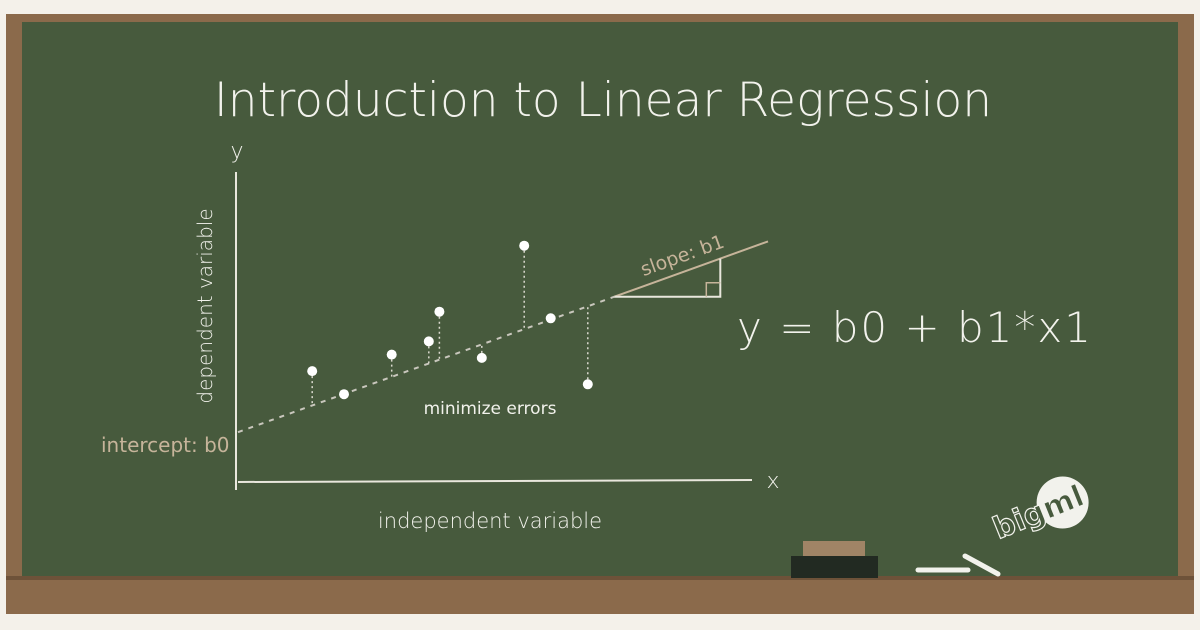 Image resolution: width=1200 pixels, height=630 pixels. I want to click on regression-equation: y = b0 + b1*x1, so click(915, 327).